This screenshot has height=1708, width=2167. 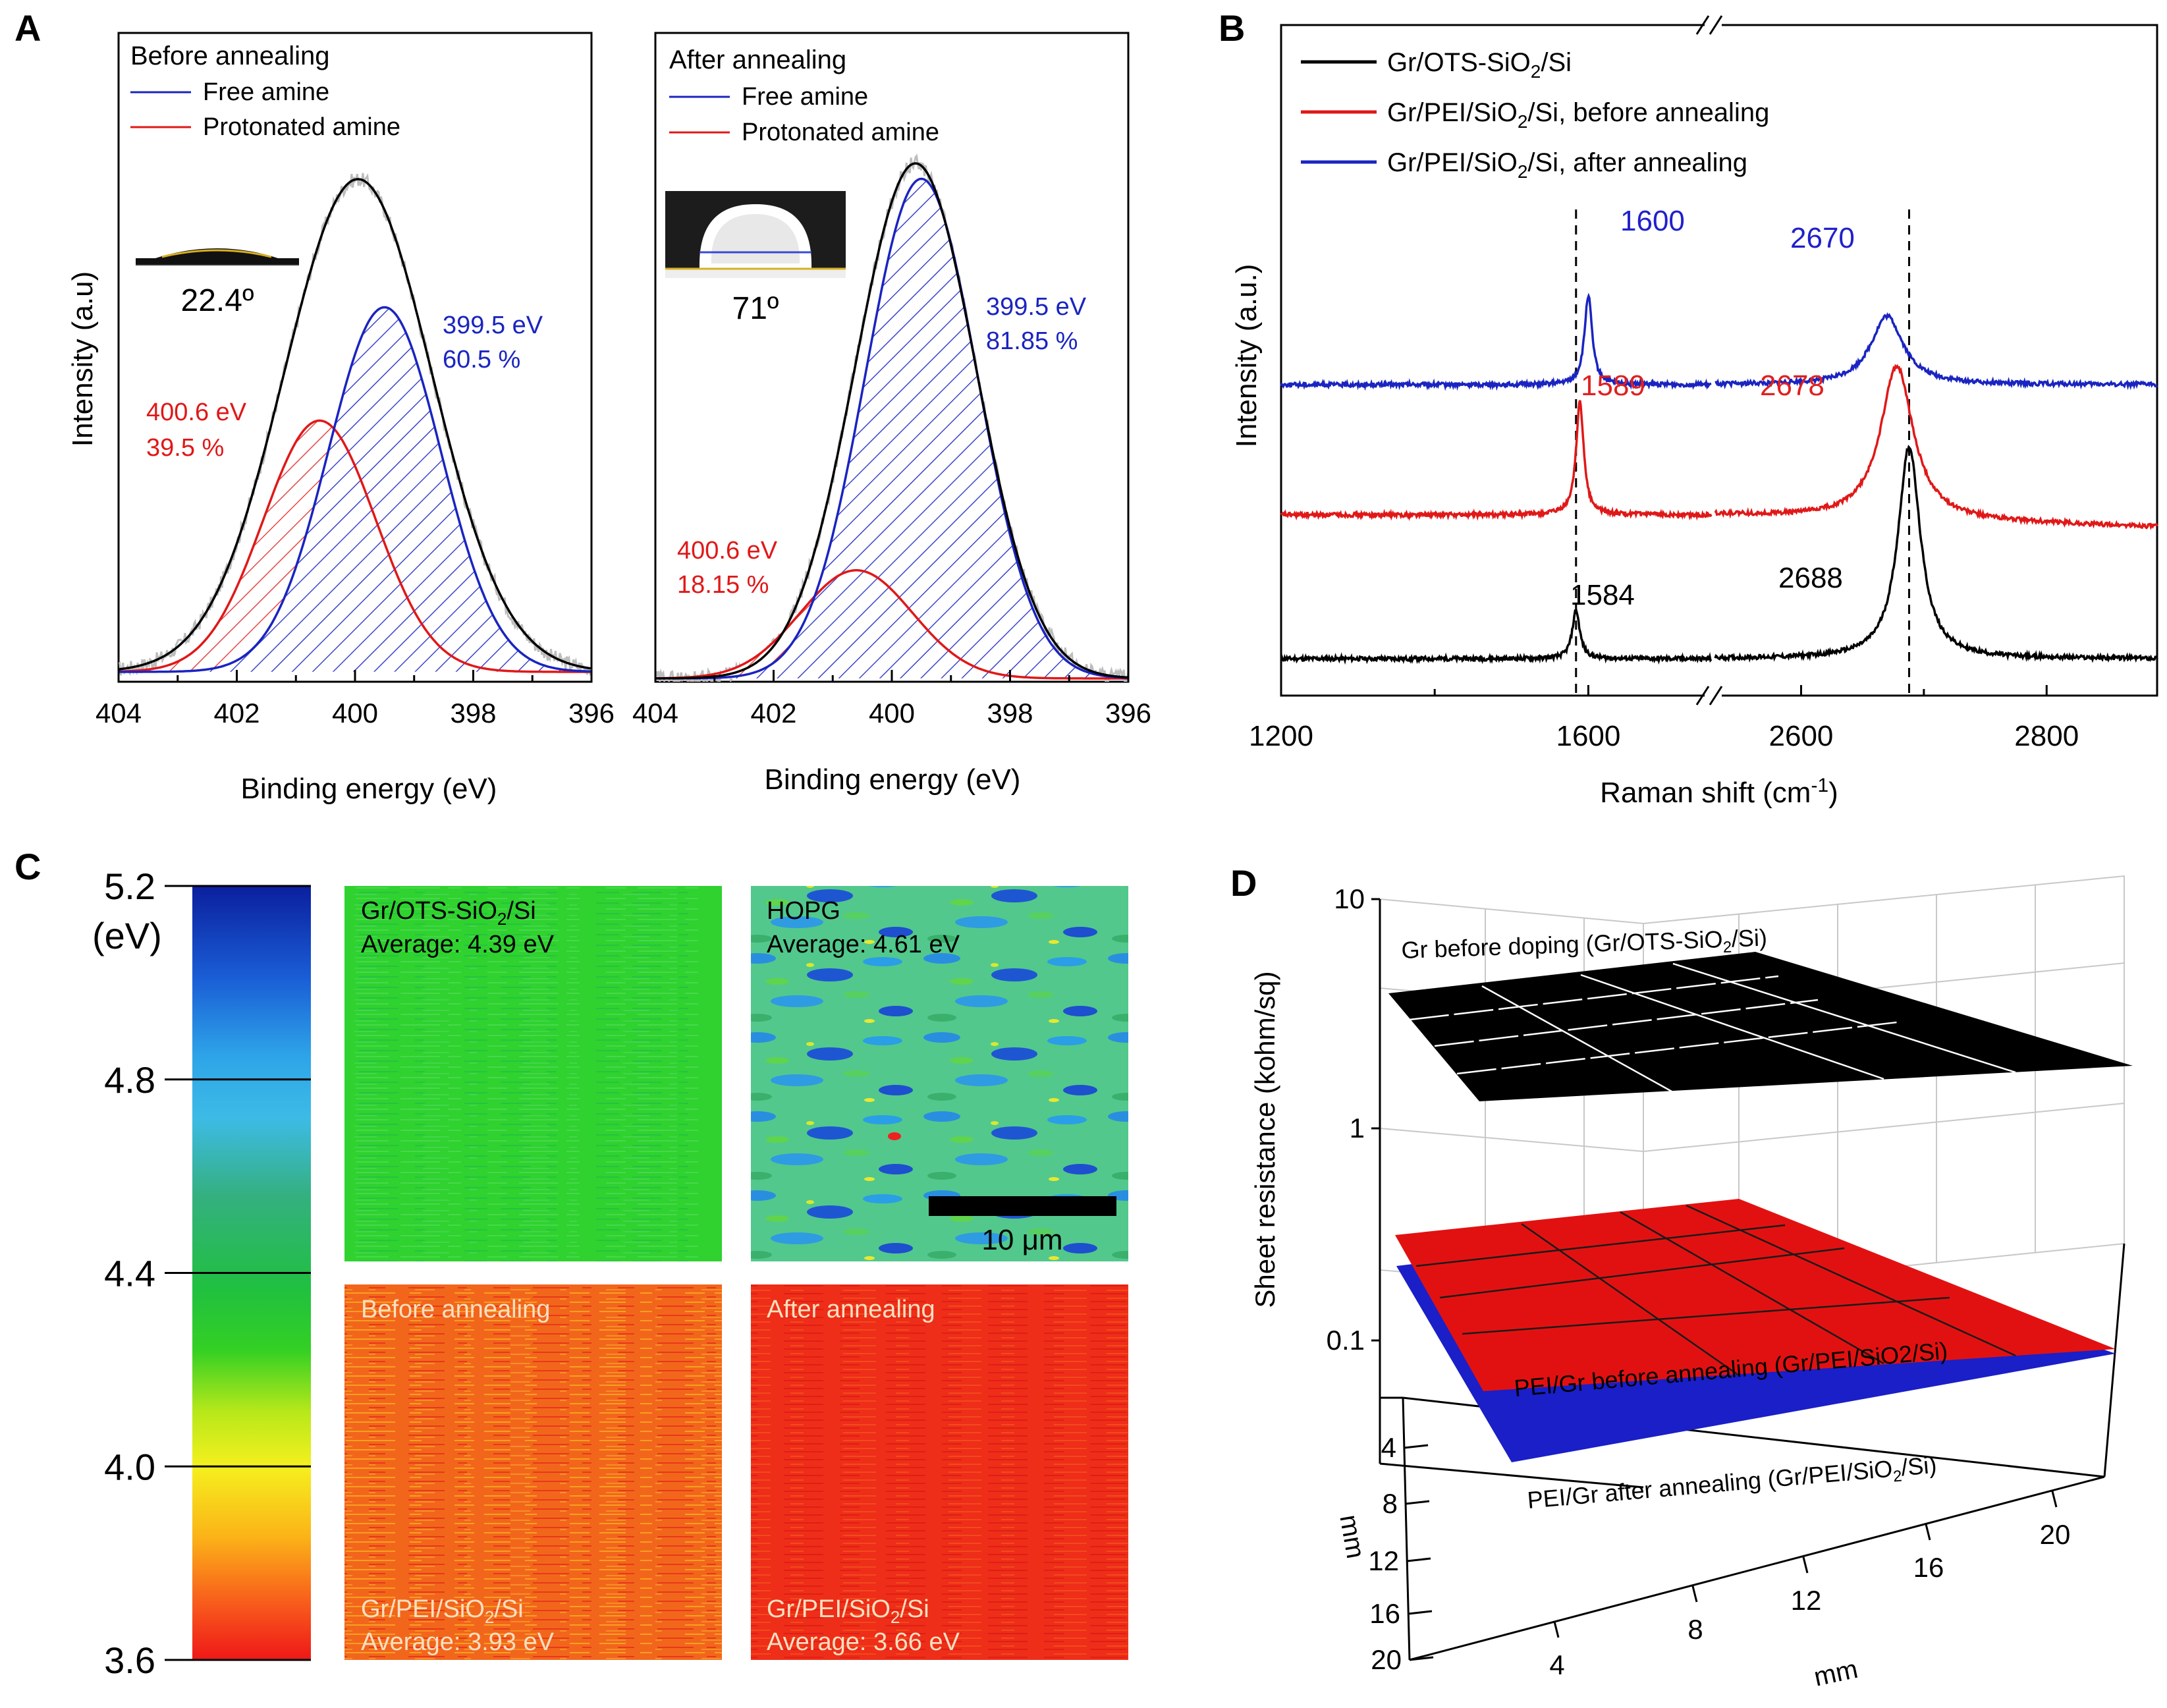 What do you see at coordinates (301, 127) in the screenshot?
I see `legend-protonated-amine-label: Protonated amine` at bounding box center [301, 127].